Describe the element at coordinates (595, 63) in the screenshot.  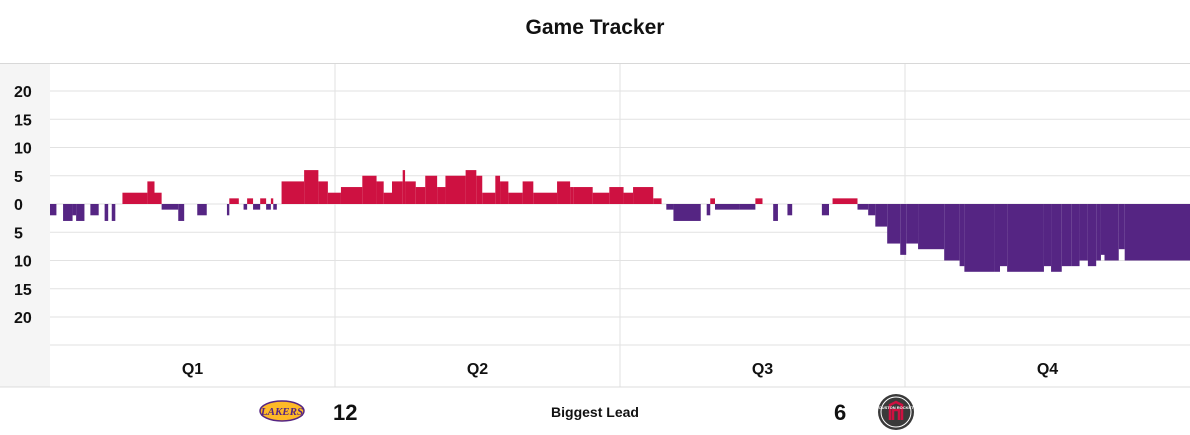
I see `header-divider` at that location.